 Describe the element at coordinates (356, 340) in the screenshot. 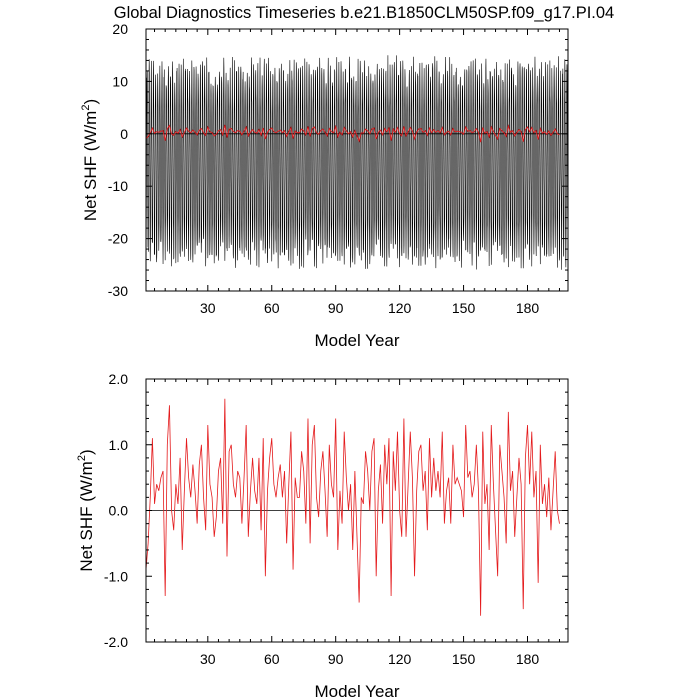

I see `monthly-x-axis-title: Model Year` at that location.